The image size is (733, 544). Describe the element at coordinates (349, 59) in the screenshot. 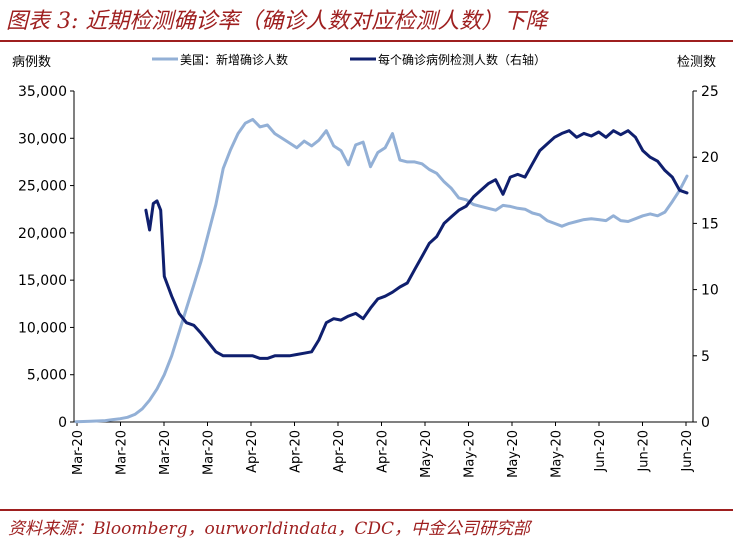

I see `legend: 美国：新增确诊人数 每个确诊病例检测人数（右轴）` at that location.